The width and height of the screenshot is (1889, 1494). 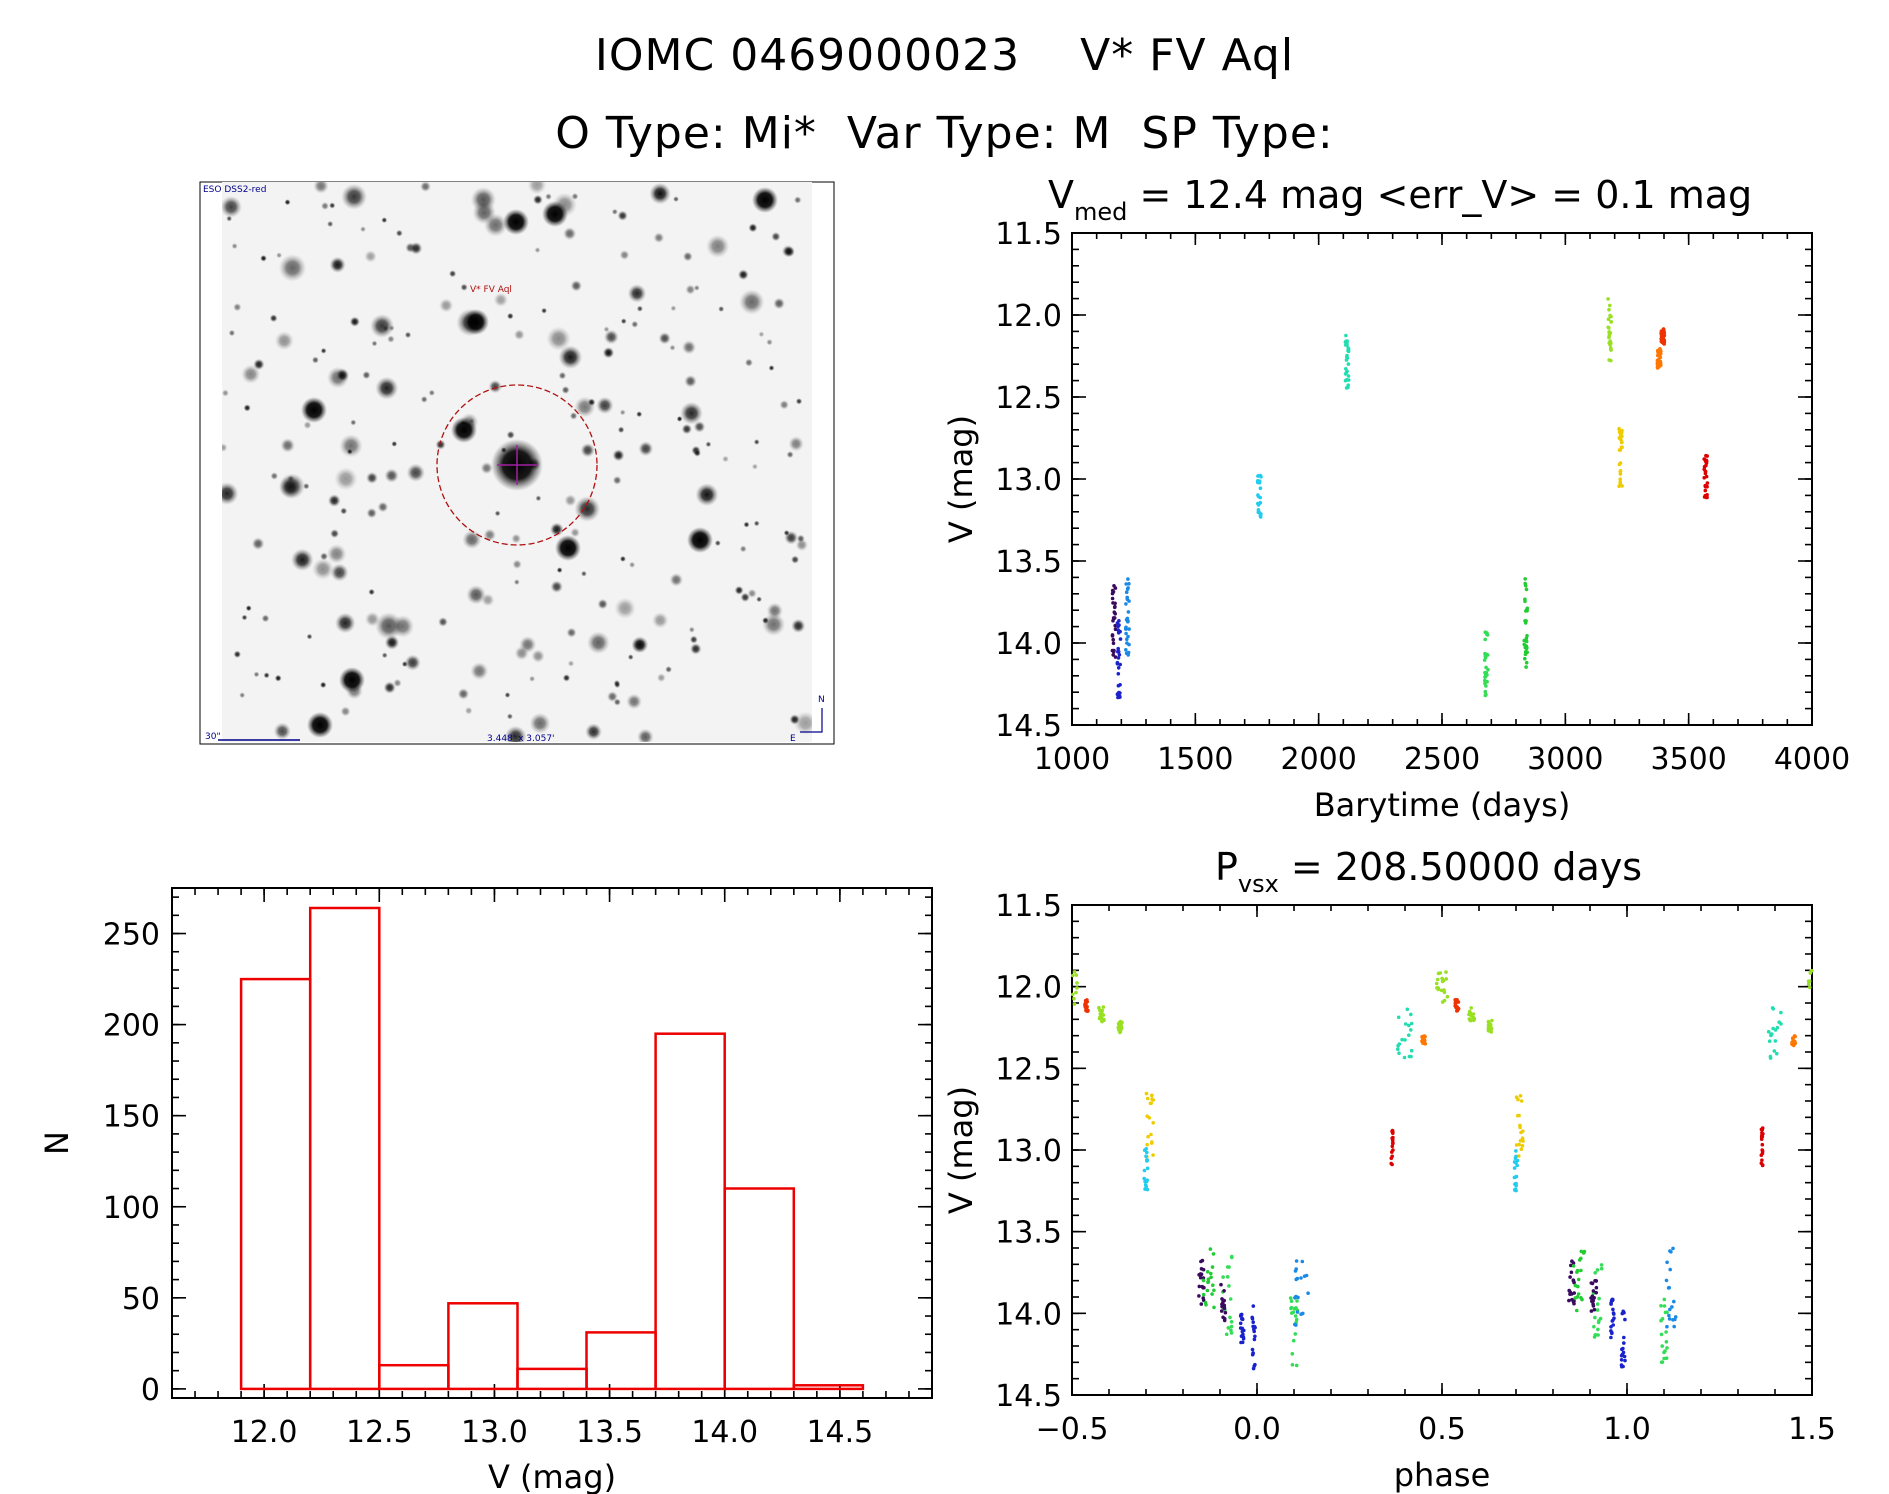 What do you see at coordinates (961, 479) in the screenshot?
I see `light-curve-ylabel: V (mag)` at bounding box center [961, 479].